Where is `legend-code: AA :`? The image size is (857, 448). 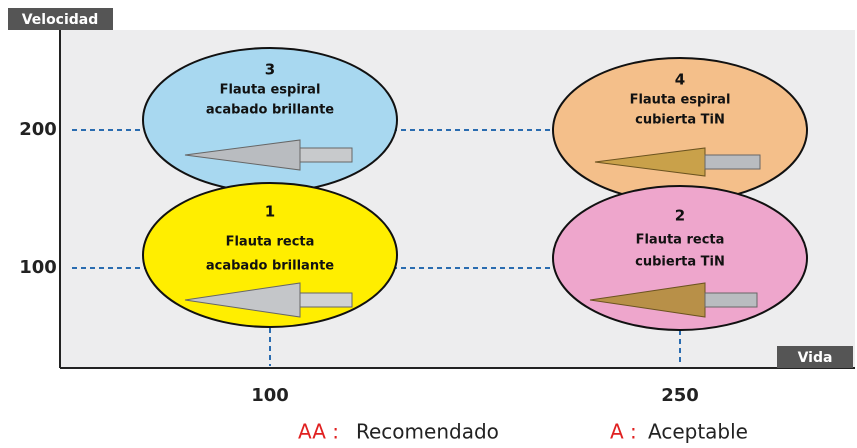
legend-code: AA : is located at coordinates (318, 432).